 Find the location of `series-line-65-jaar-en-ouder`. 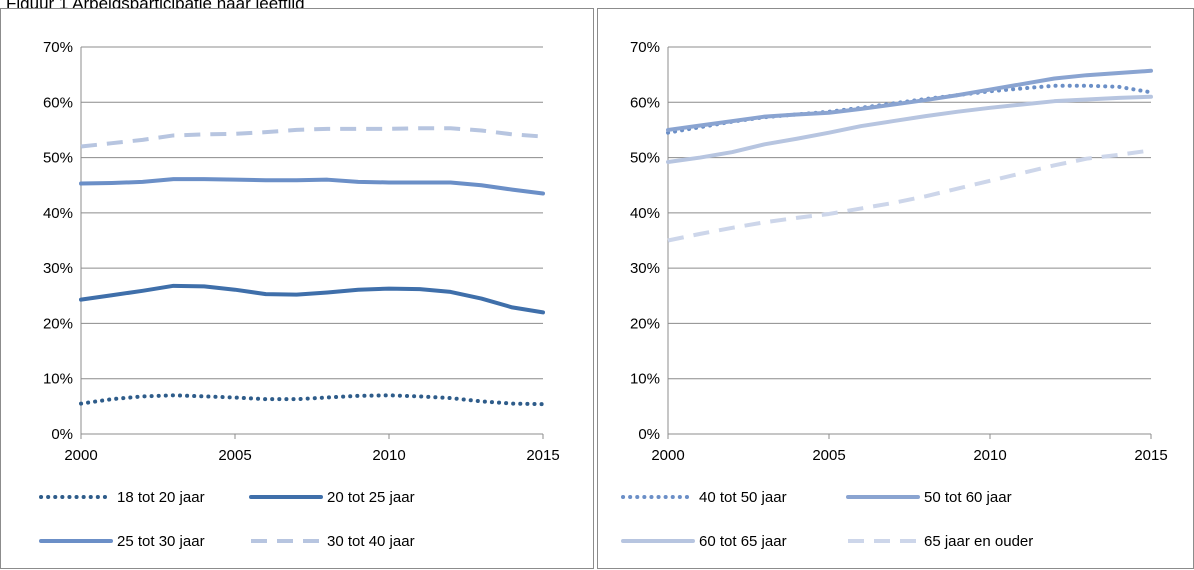

series-line-65-jaar-en-ouder is located at coordinates (909, 195).